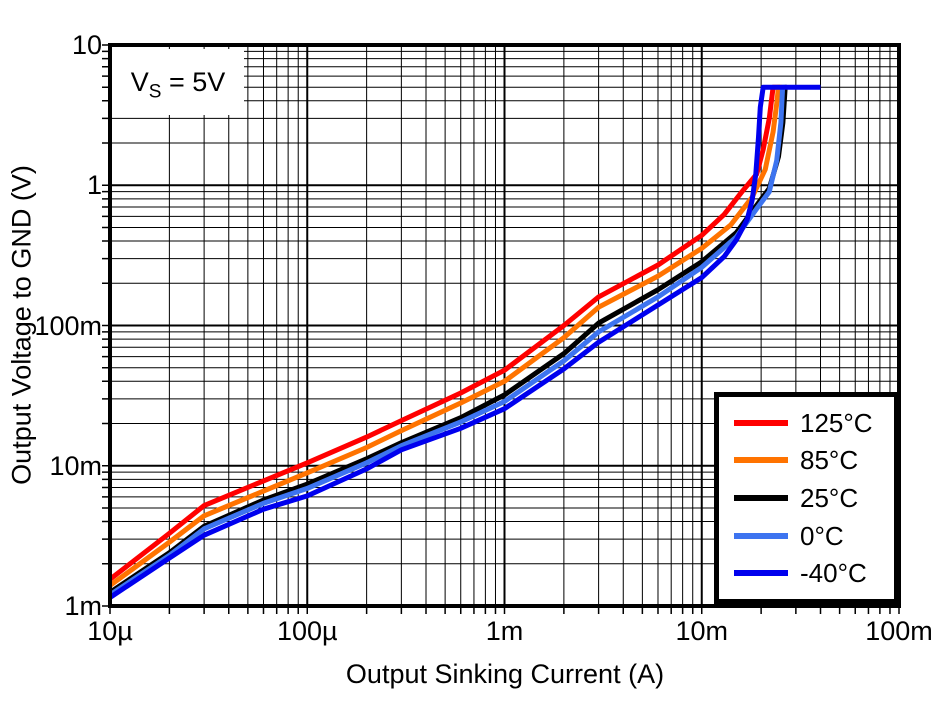 The image size is (931, 701). Describe the element at coordinates (898, 631) in the screenshot. I see `x-tick-label: 100m` at that location.